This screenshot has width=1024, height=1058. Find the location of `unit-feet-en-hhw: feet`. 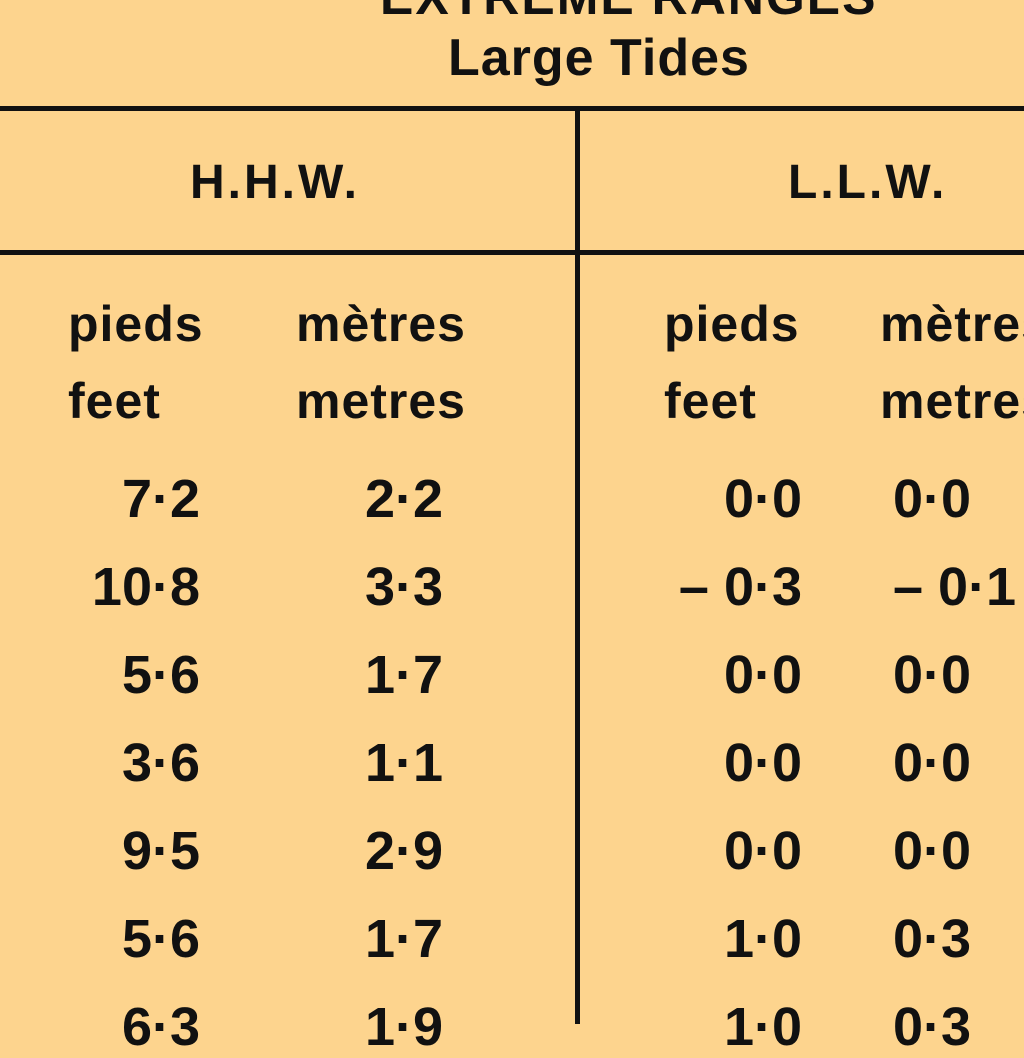

unit-feet-en-hhw: feet is located at coordinates (114, 401).